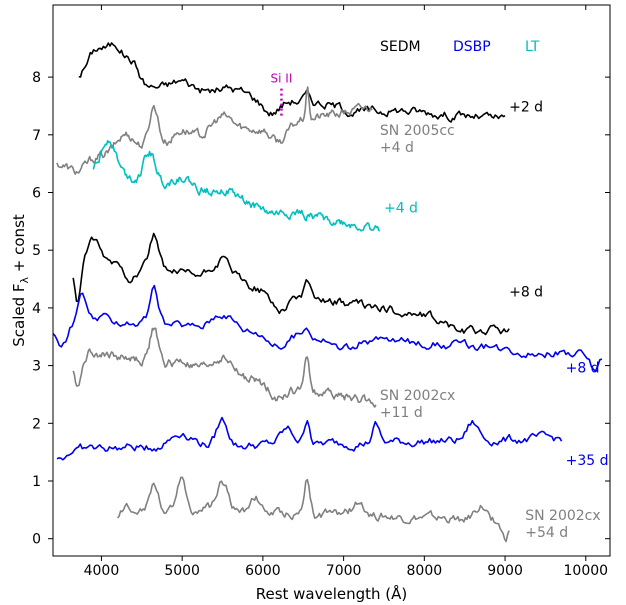  I want to click on series-s_02cx_11: SN 2002cx+11 d, so click(263, 374).